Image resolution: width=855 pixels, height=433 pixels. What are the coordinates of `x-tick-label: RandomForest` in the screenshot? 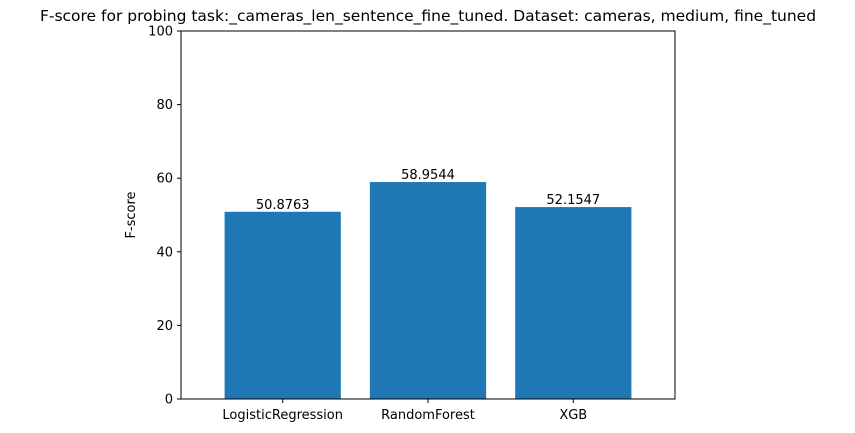 It's located at (428, 415).